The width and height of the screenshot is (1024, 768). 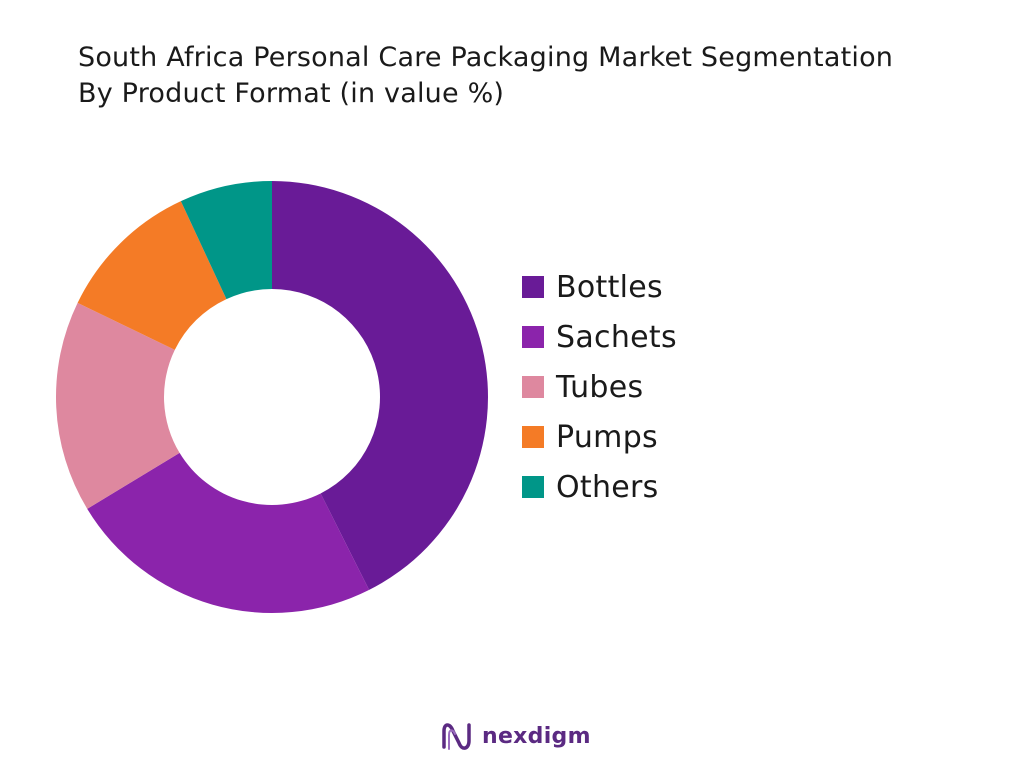 I want to click on slice-sachets, so click(x=228, y=532).